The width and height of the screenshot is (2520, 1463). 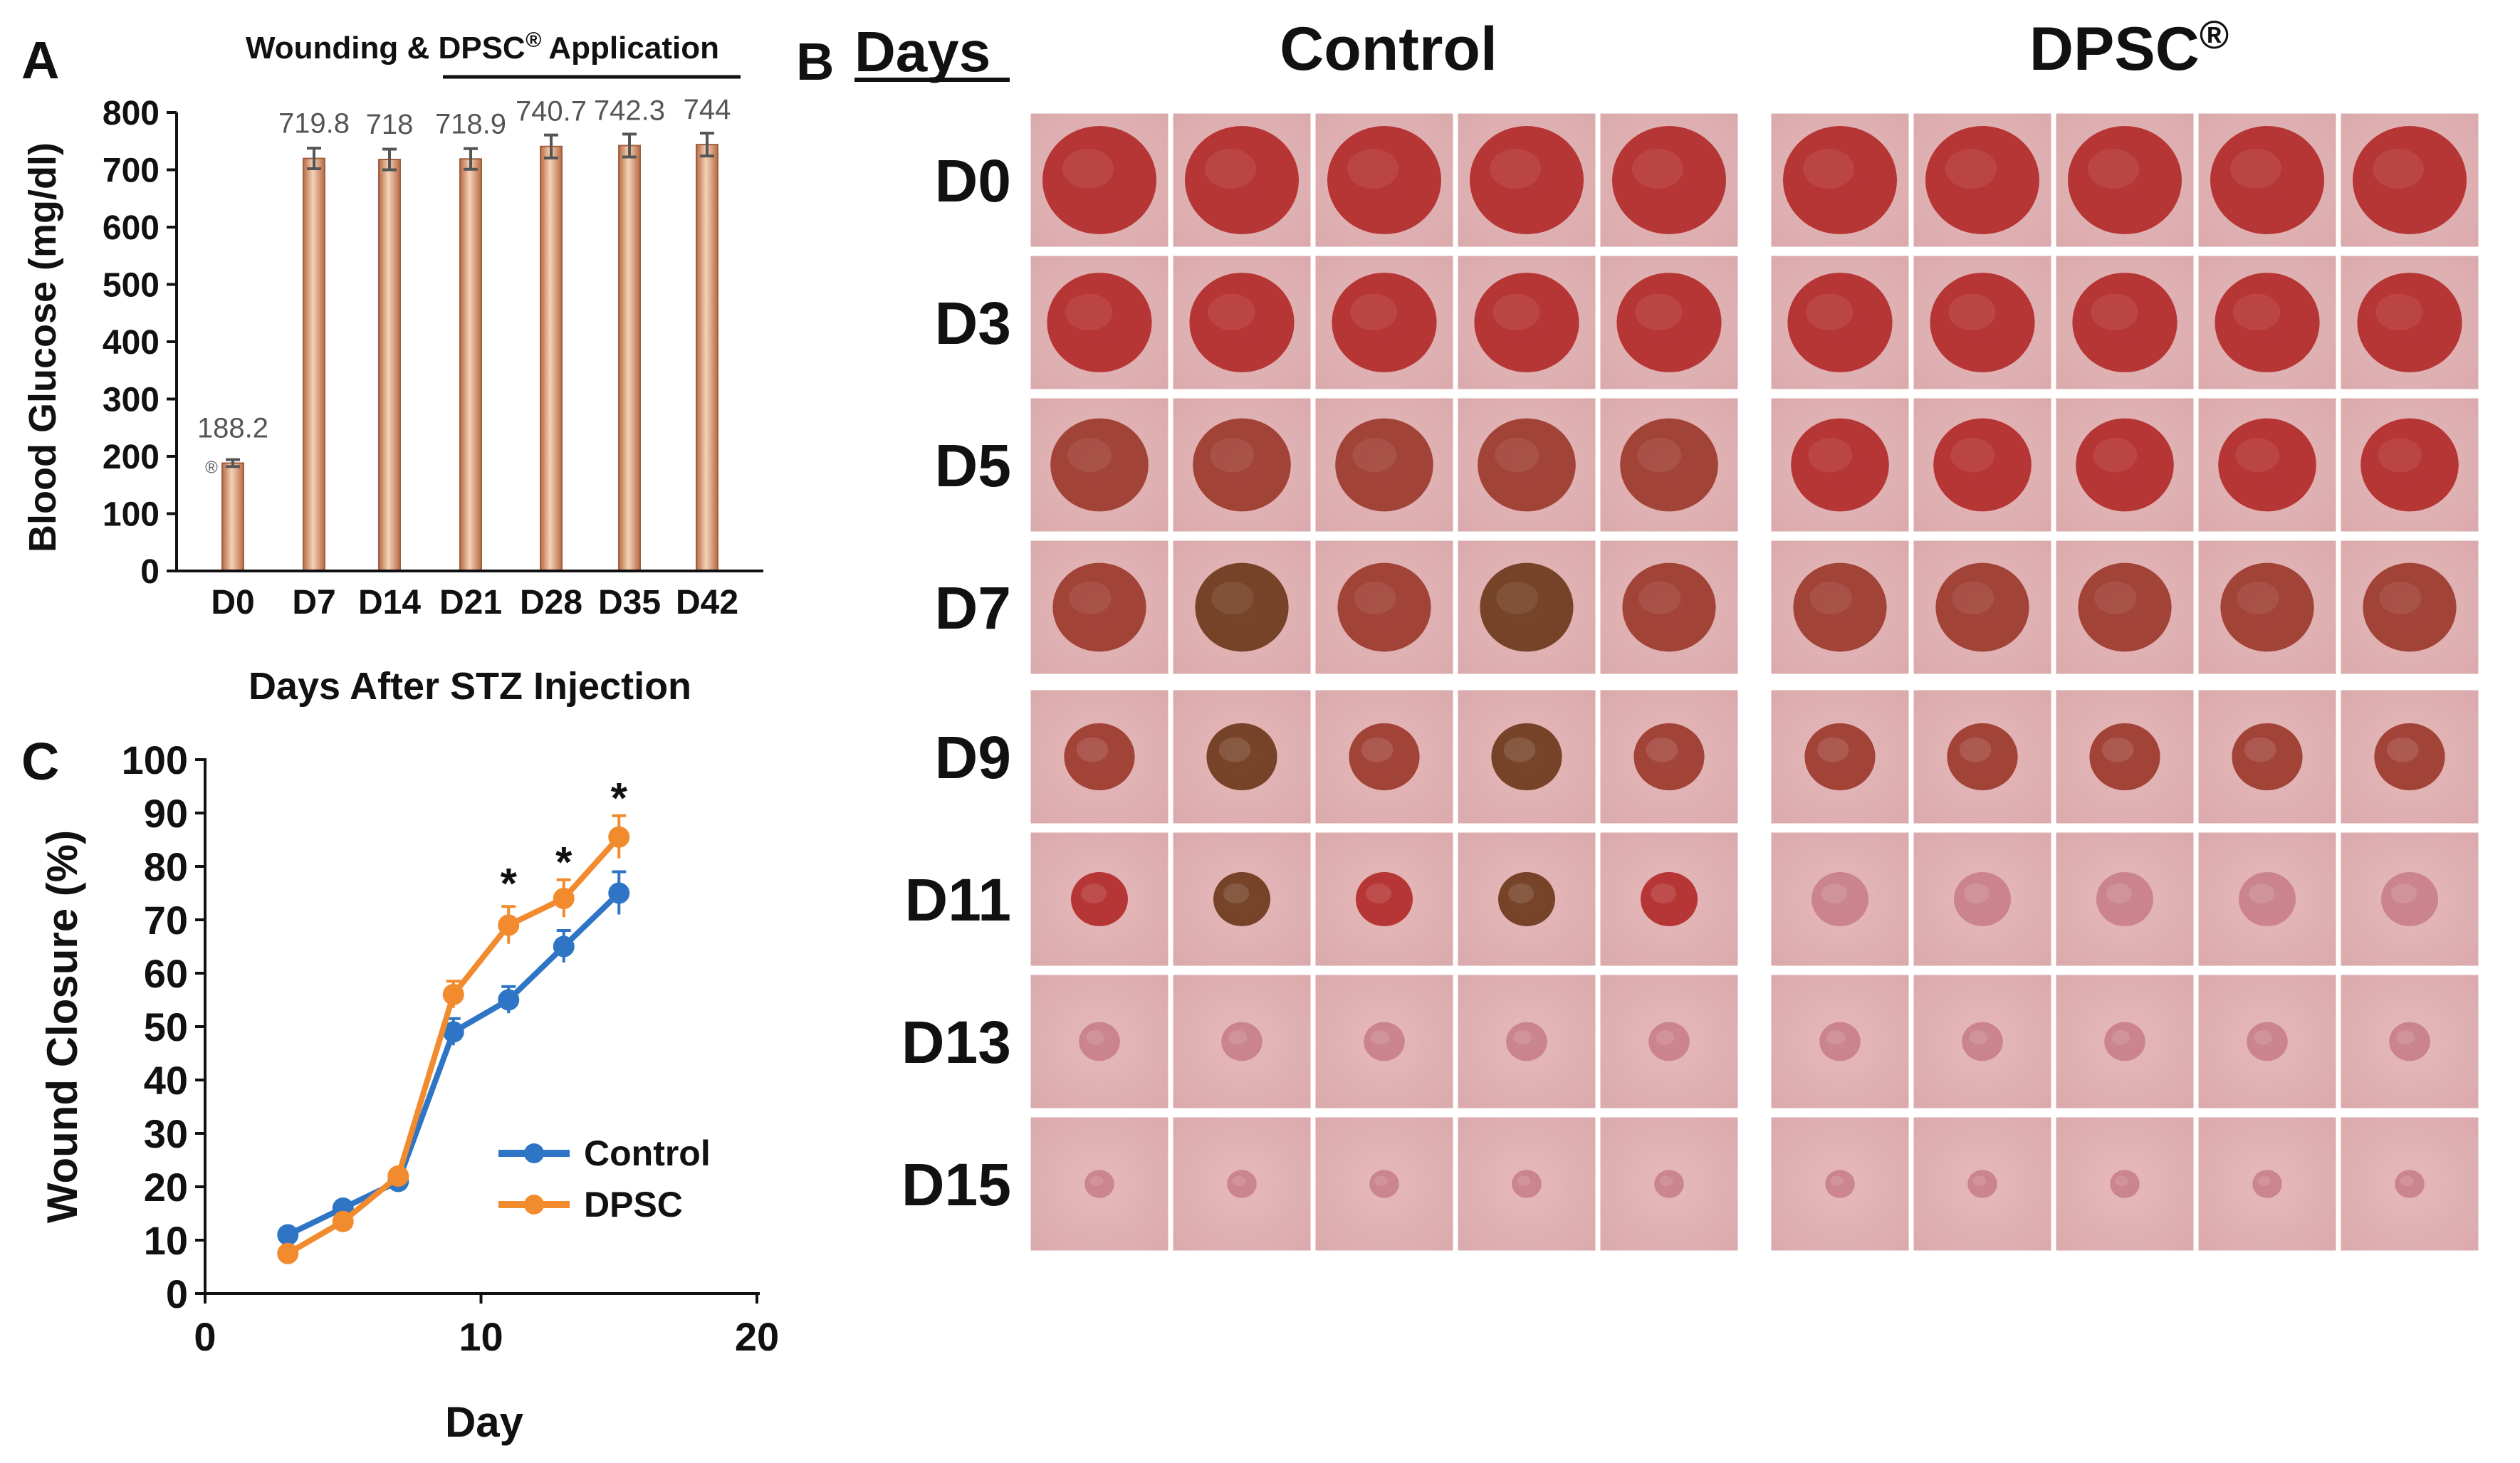 What do you see at coordinates (166, 1080) in the screenshot?
I see `panel-c-y-tick-label: 40` at bounding box center [166, 1080].